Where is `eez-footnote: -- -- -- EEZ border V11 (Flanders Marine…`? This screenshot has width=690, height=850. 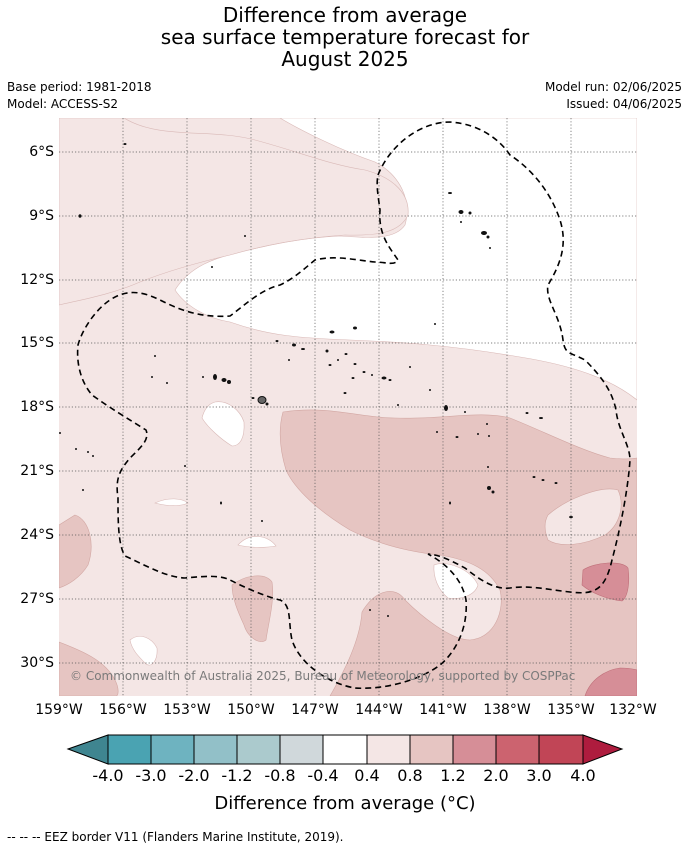 eez-footnote: -- -- -- EEZ border V11 (Flanders Marine… is located at coordinates (175, 837).